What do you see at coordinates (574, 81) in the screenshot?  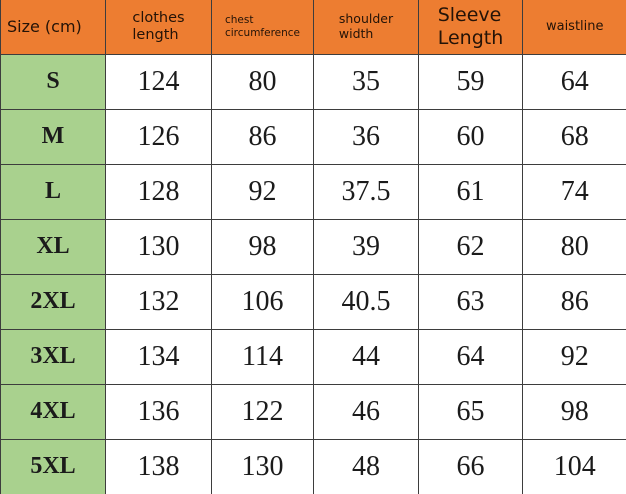 I see `waistline-value: 64` at bounding box center [574, 81].